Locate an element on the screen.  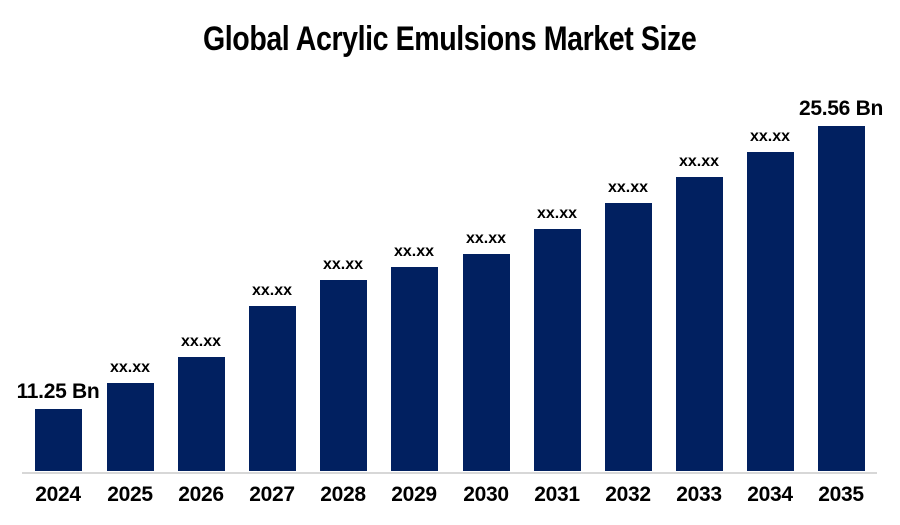
bar-2035 is located at coordinates (841, 298).